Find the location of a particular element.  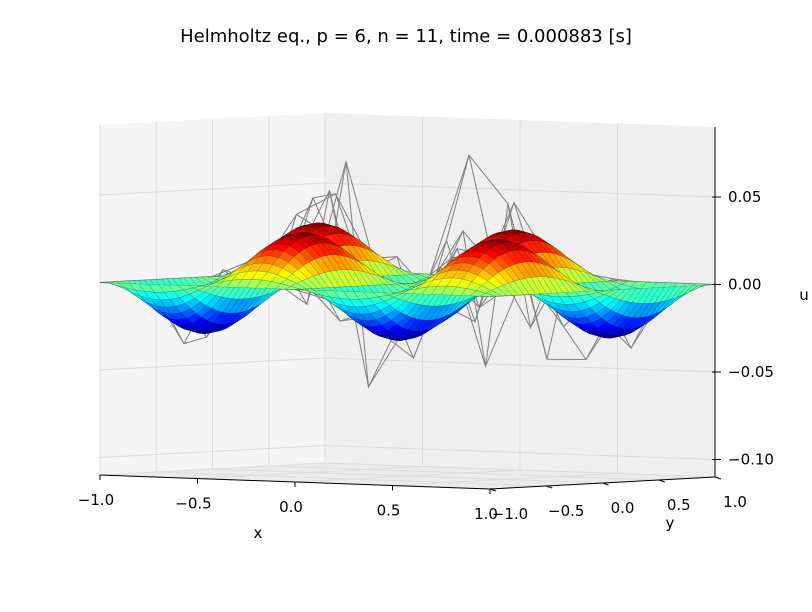

z-tick-label: −0.10 is located at coordinates (751, 460).